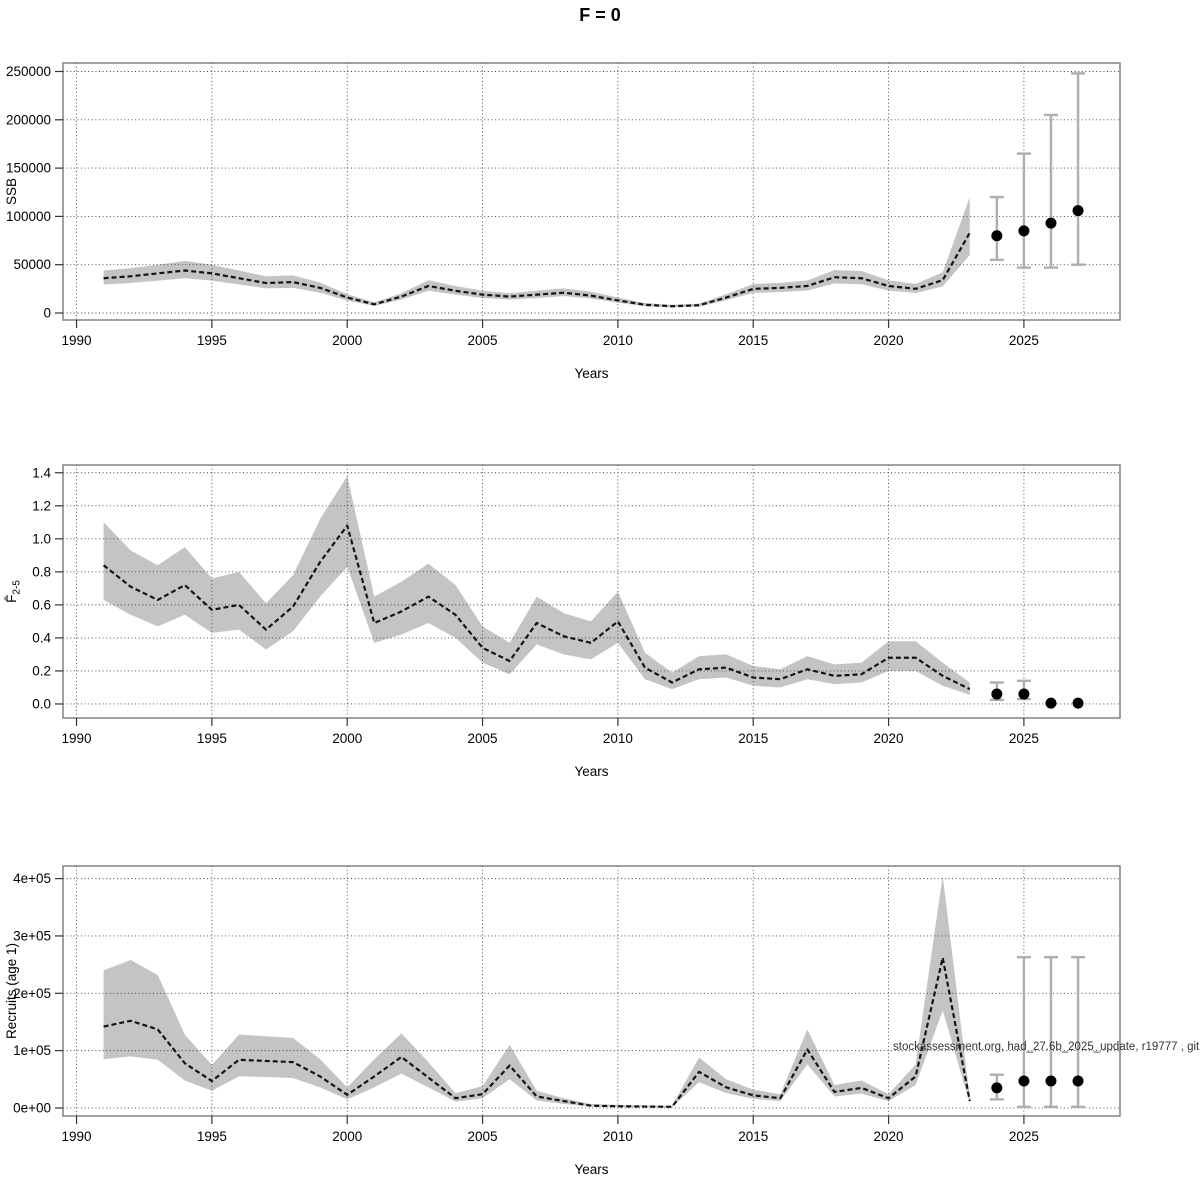  What do you see at coordinates (41, 472) in the screenshot?
I see `y-tick-label: 1.4` at bounding box center [41, 472].